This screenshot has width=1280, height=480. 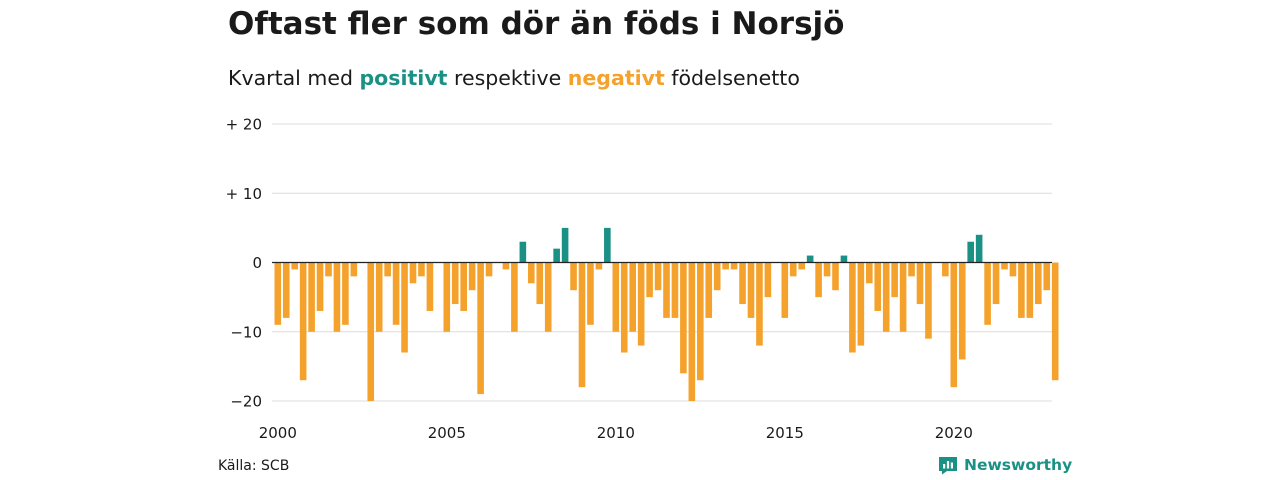 I want to click on y-tick-label: −10, so click(x=246, y=332).